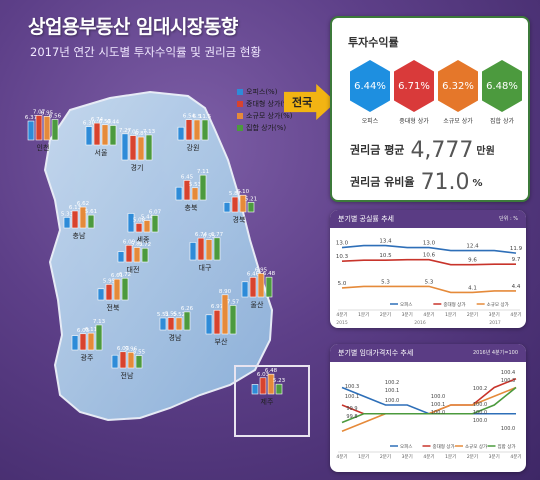  I want to click on bar-value-label: 6.77, so click(217, 235).